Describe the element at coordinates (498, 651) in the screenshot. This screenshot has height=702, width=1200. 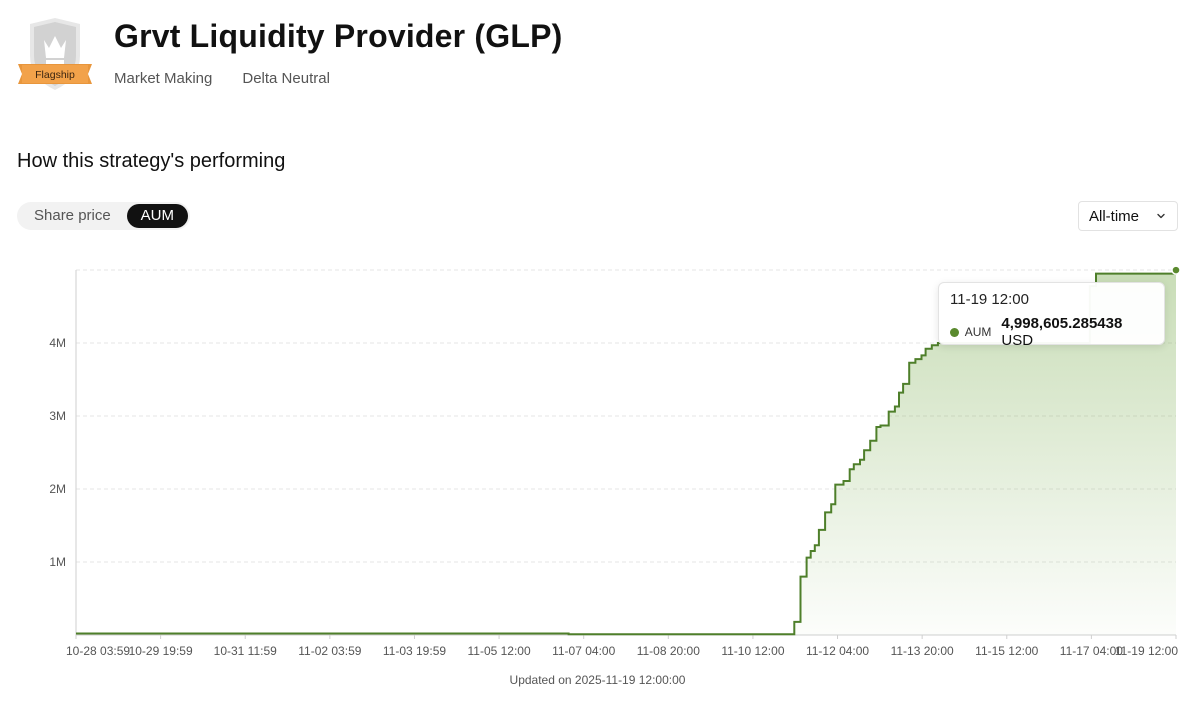
I see `x-tick-label: 11-05 12:00` at that location.